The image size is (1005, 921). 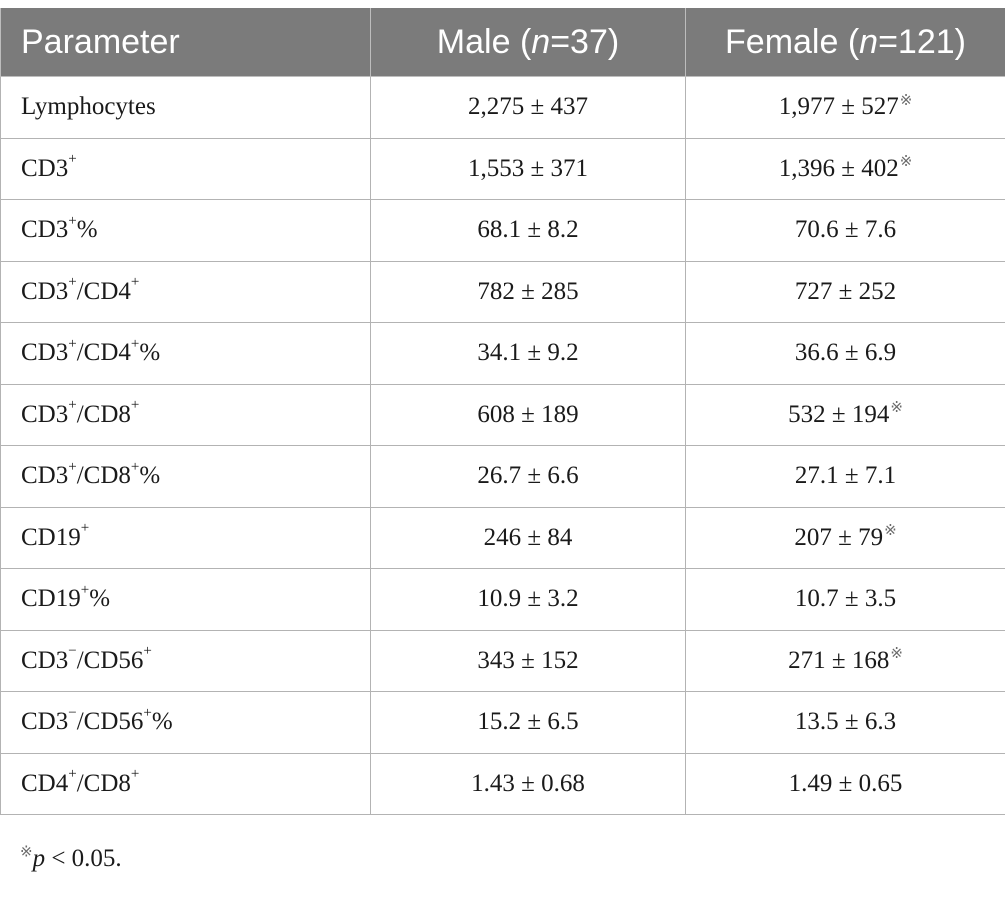 I want to click on parameter-text: Lymphocytes, so click(x=88, y=107).